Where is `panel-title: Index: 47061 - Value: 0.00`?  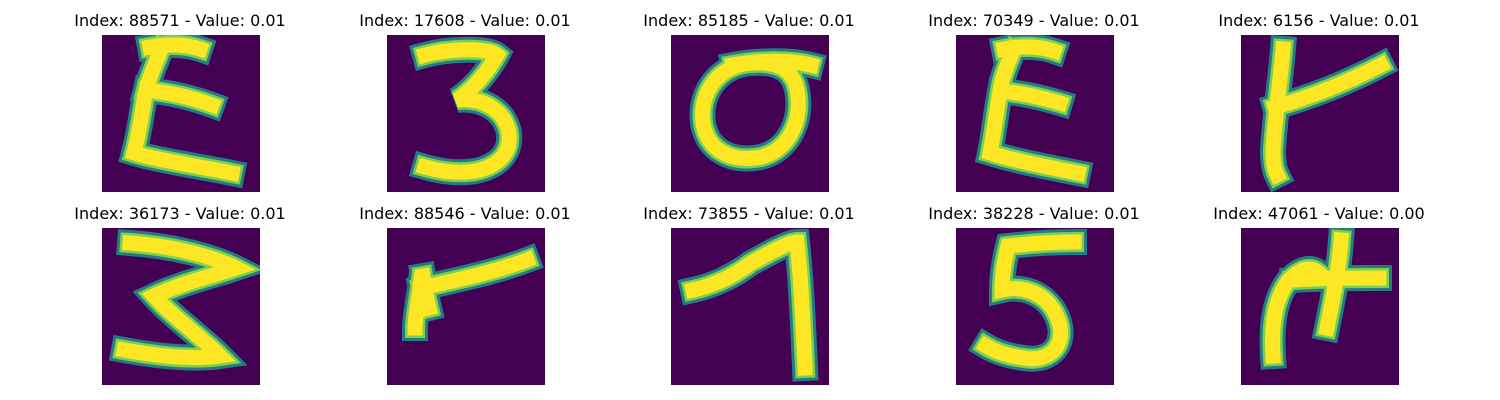 panel-title: Index: 47061 - Value: 0.00 is located at coordinates (1319, 213).